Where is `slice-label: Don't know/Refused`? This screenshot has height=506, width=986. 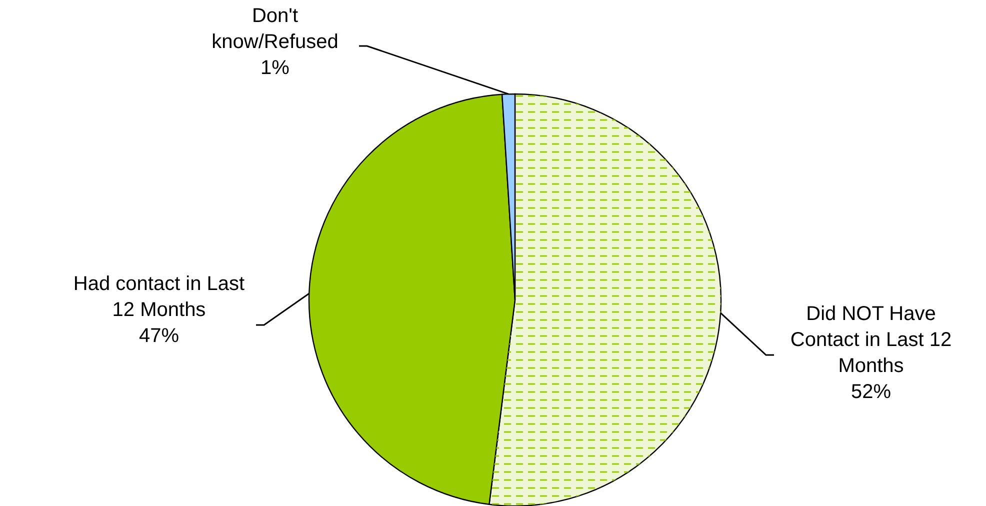 slice-label: Don't know/Refused is located at coordinates (275, 29).